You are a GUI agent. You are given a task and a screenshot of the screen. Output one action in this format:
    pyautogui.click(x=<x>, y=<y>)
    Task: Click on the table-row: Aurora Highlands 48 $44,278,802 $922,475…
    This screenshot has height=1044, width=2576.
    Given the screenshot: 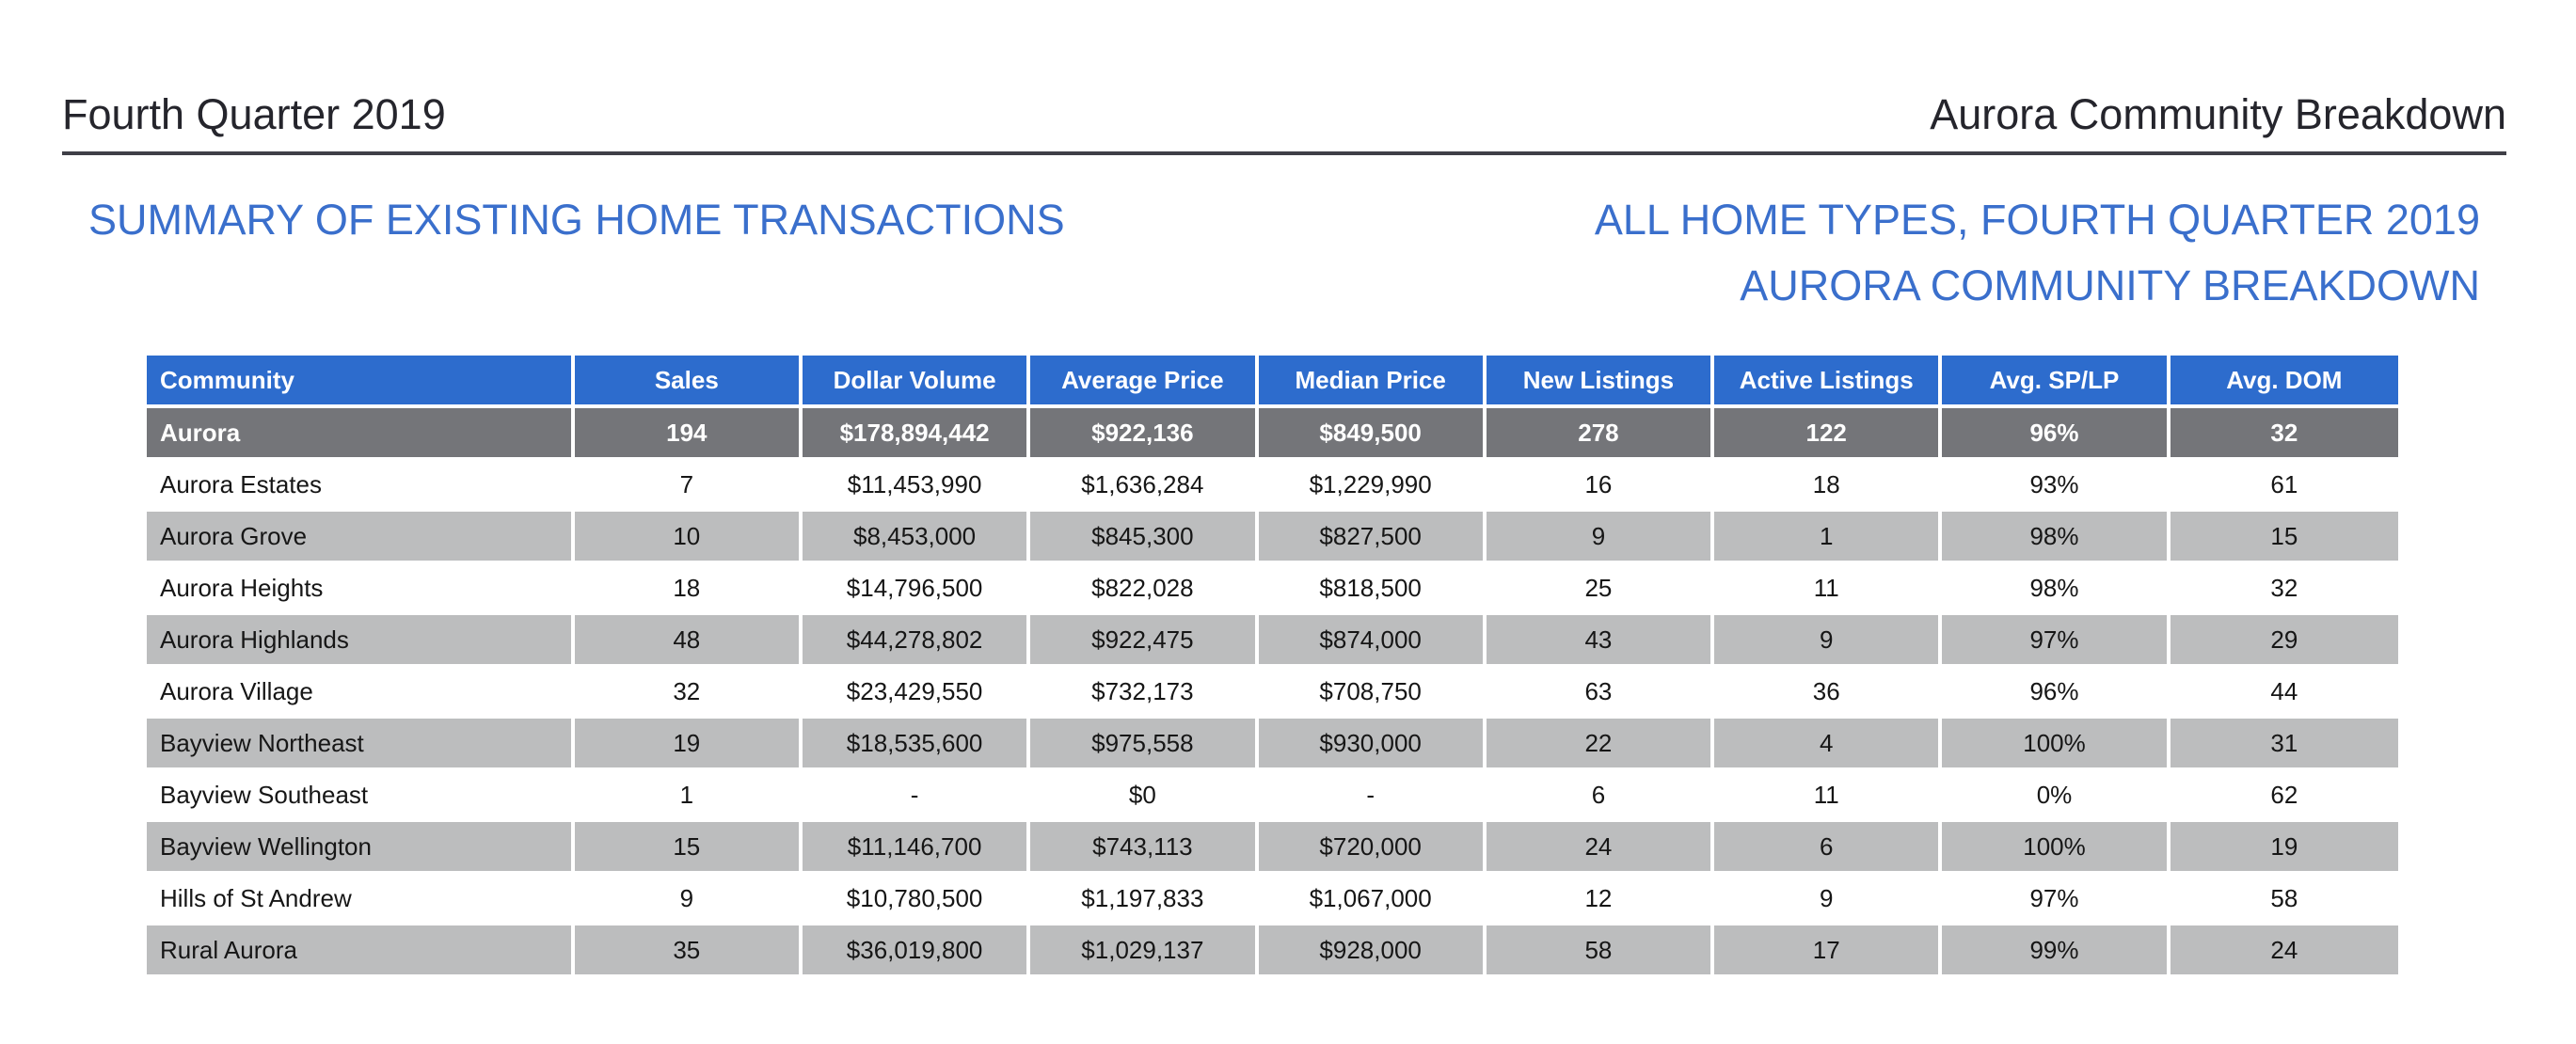 What is the action you would take?
    pyautogui.click(x=1273, y=641)
    